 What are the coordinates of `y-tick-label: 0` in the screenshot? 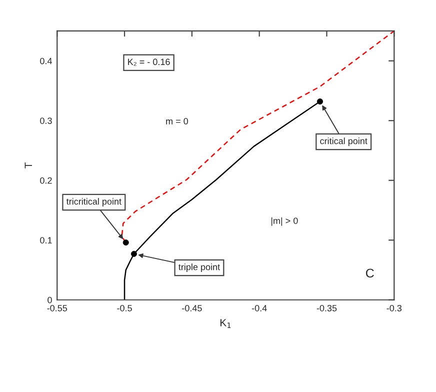 It's located at (50, 300).